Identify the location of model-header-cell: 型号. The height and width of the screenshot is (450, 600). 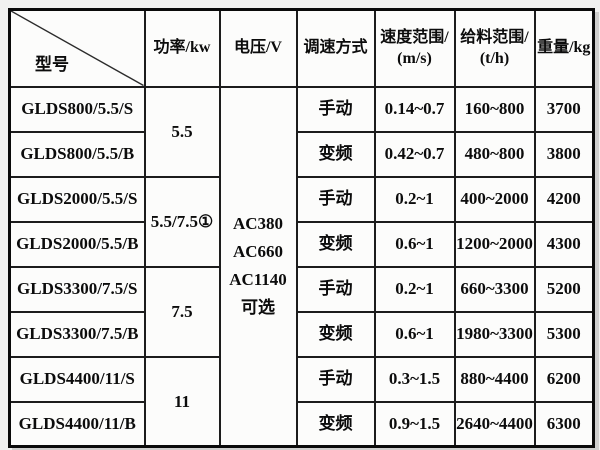
(77, 48).